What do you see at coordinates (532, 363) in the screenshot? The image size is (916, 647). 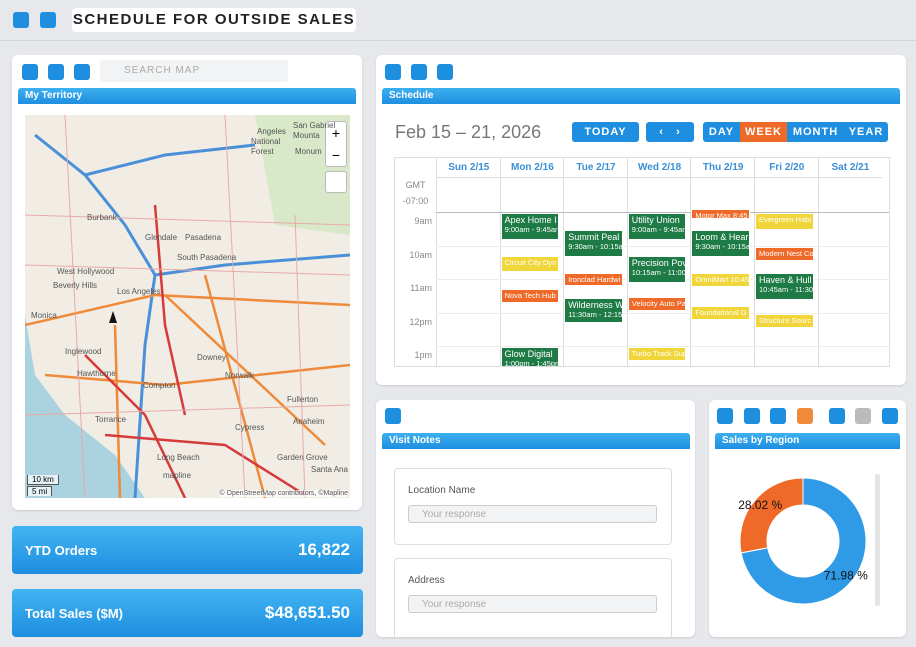 I see `event-time: 1:00pm - 1:45pm` at bounding box center [532, 363].